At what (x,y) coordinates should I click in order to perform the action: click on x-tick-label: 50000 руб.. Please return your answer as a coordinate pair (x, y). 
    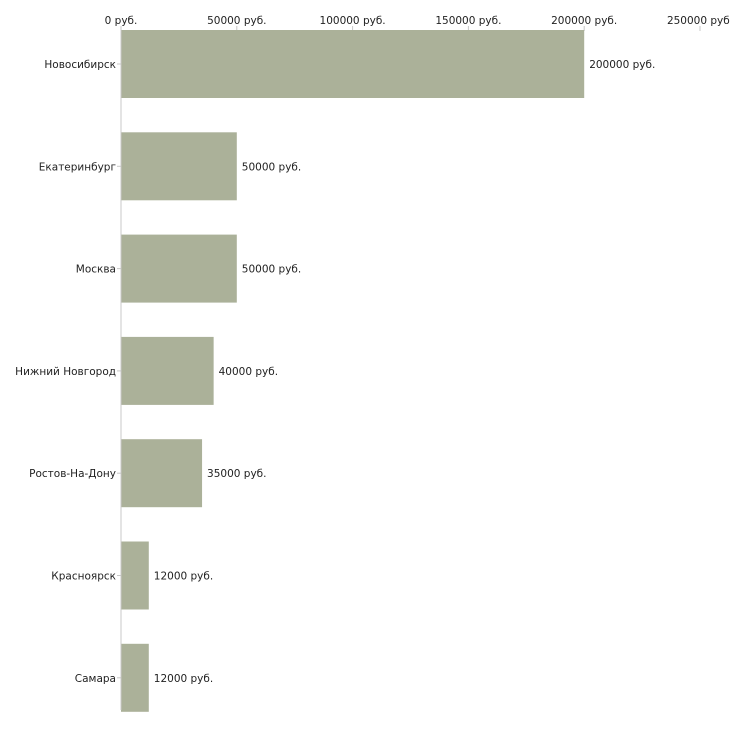
    Looking at the image, I should click on (236, 21).